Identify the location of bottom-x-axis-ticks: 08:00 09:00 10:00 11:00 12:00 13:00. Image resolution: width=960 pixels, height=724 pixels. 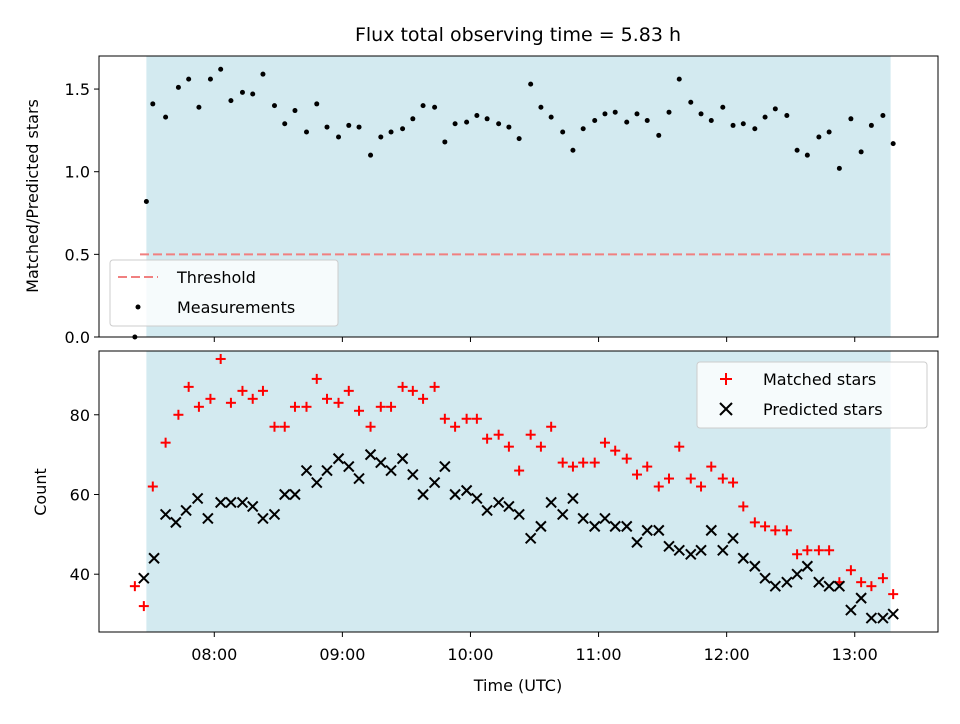
(534, 648).